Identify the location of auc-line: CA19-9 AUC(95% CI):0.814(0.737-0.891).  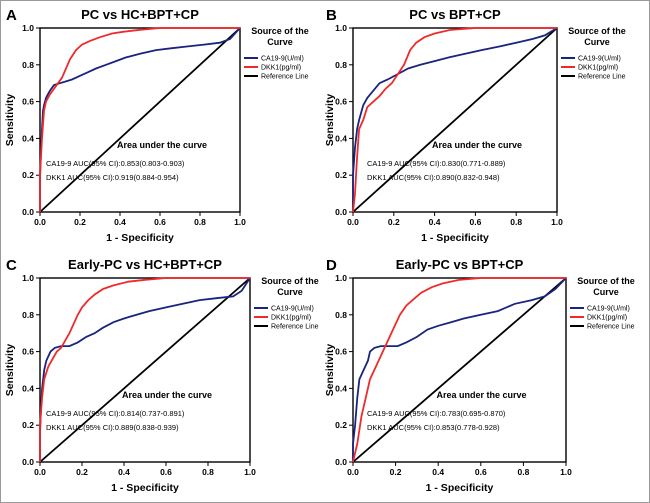
(115, 413).